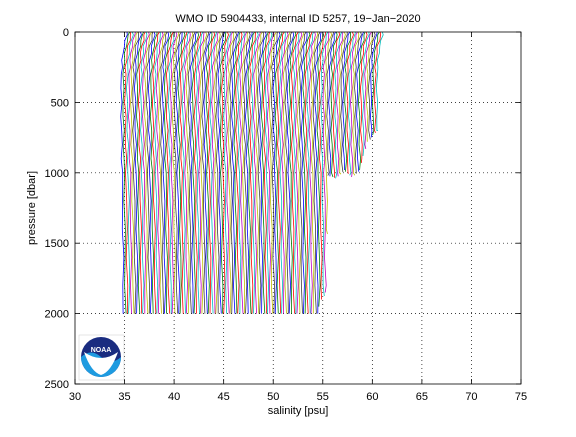 The image size is (576, 437). Describe the element at coordinates (75, 397) in the screenshot. I see `x-tick-label: 30` at that location.